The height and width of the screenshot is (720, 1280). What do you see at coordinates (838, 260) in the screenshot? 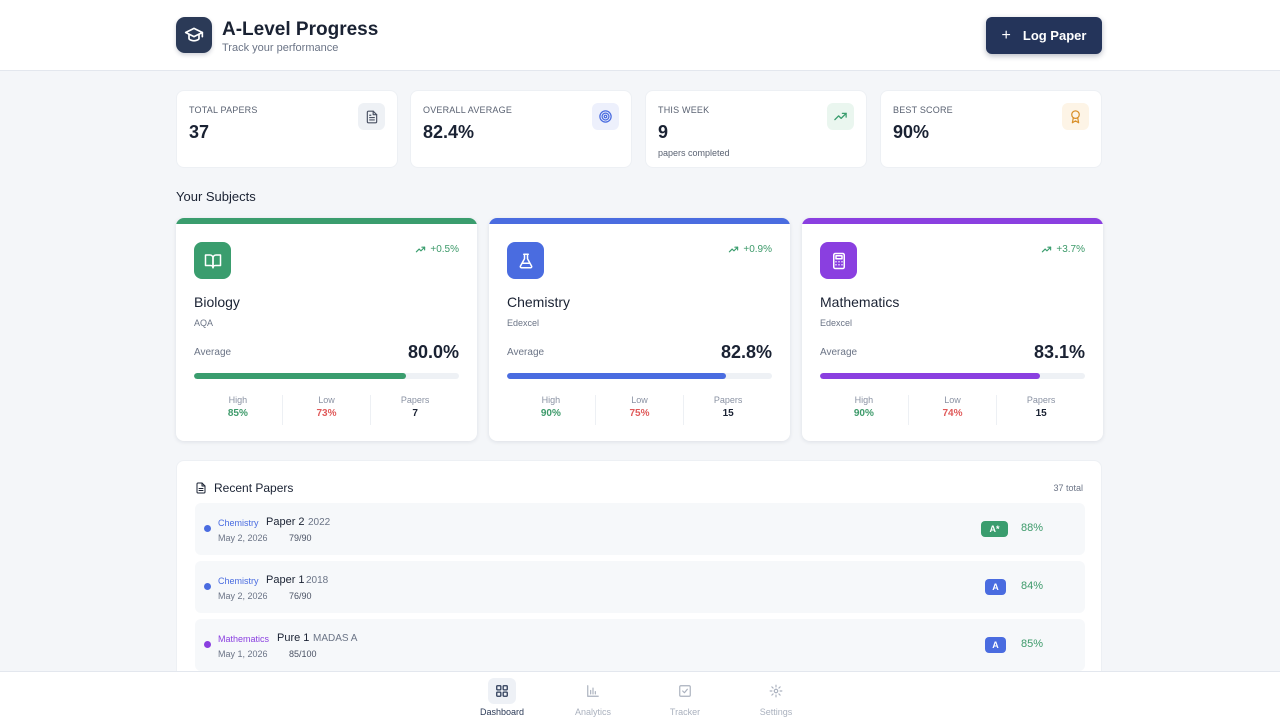
I see `calculator-icon` at bounding box center [838, 260].